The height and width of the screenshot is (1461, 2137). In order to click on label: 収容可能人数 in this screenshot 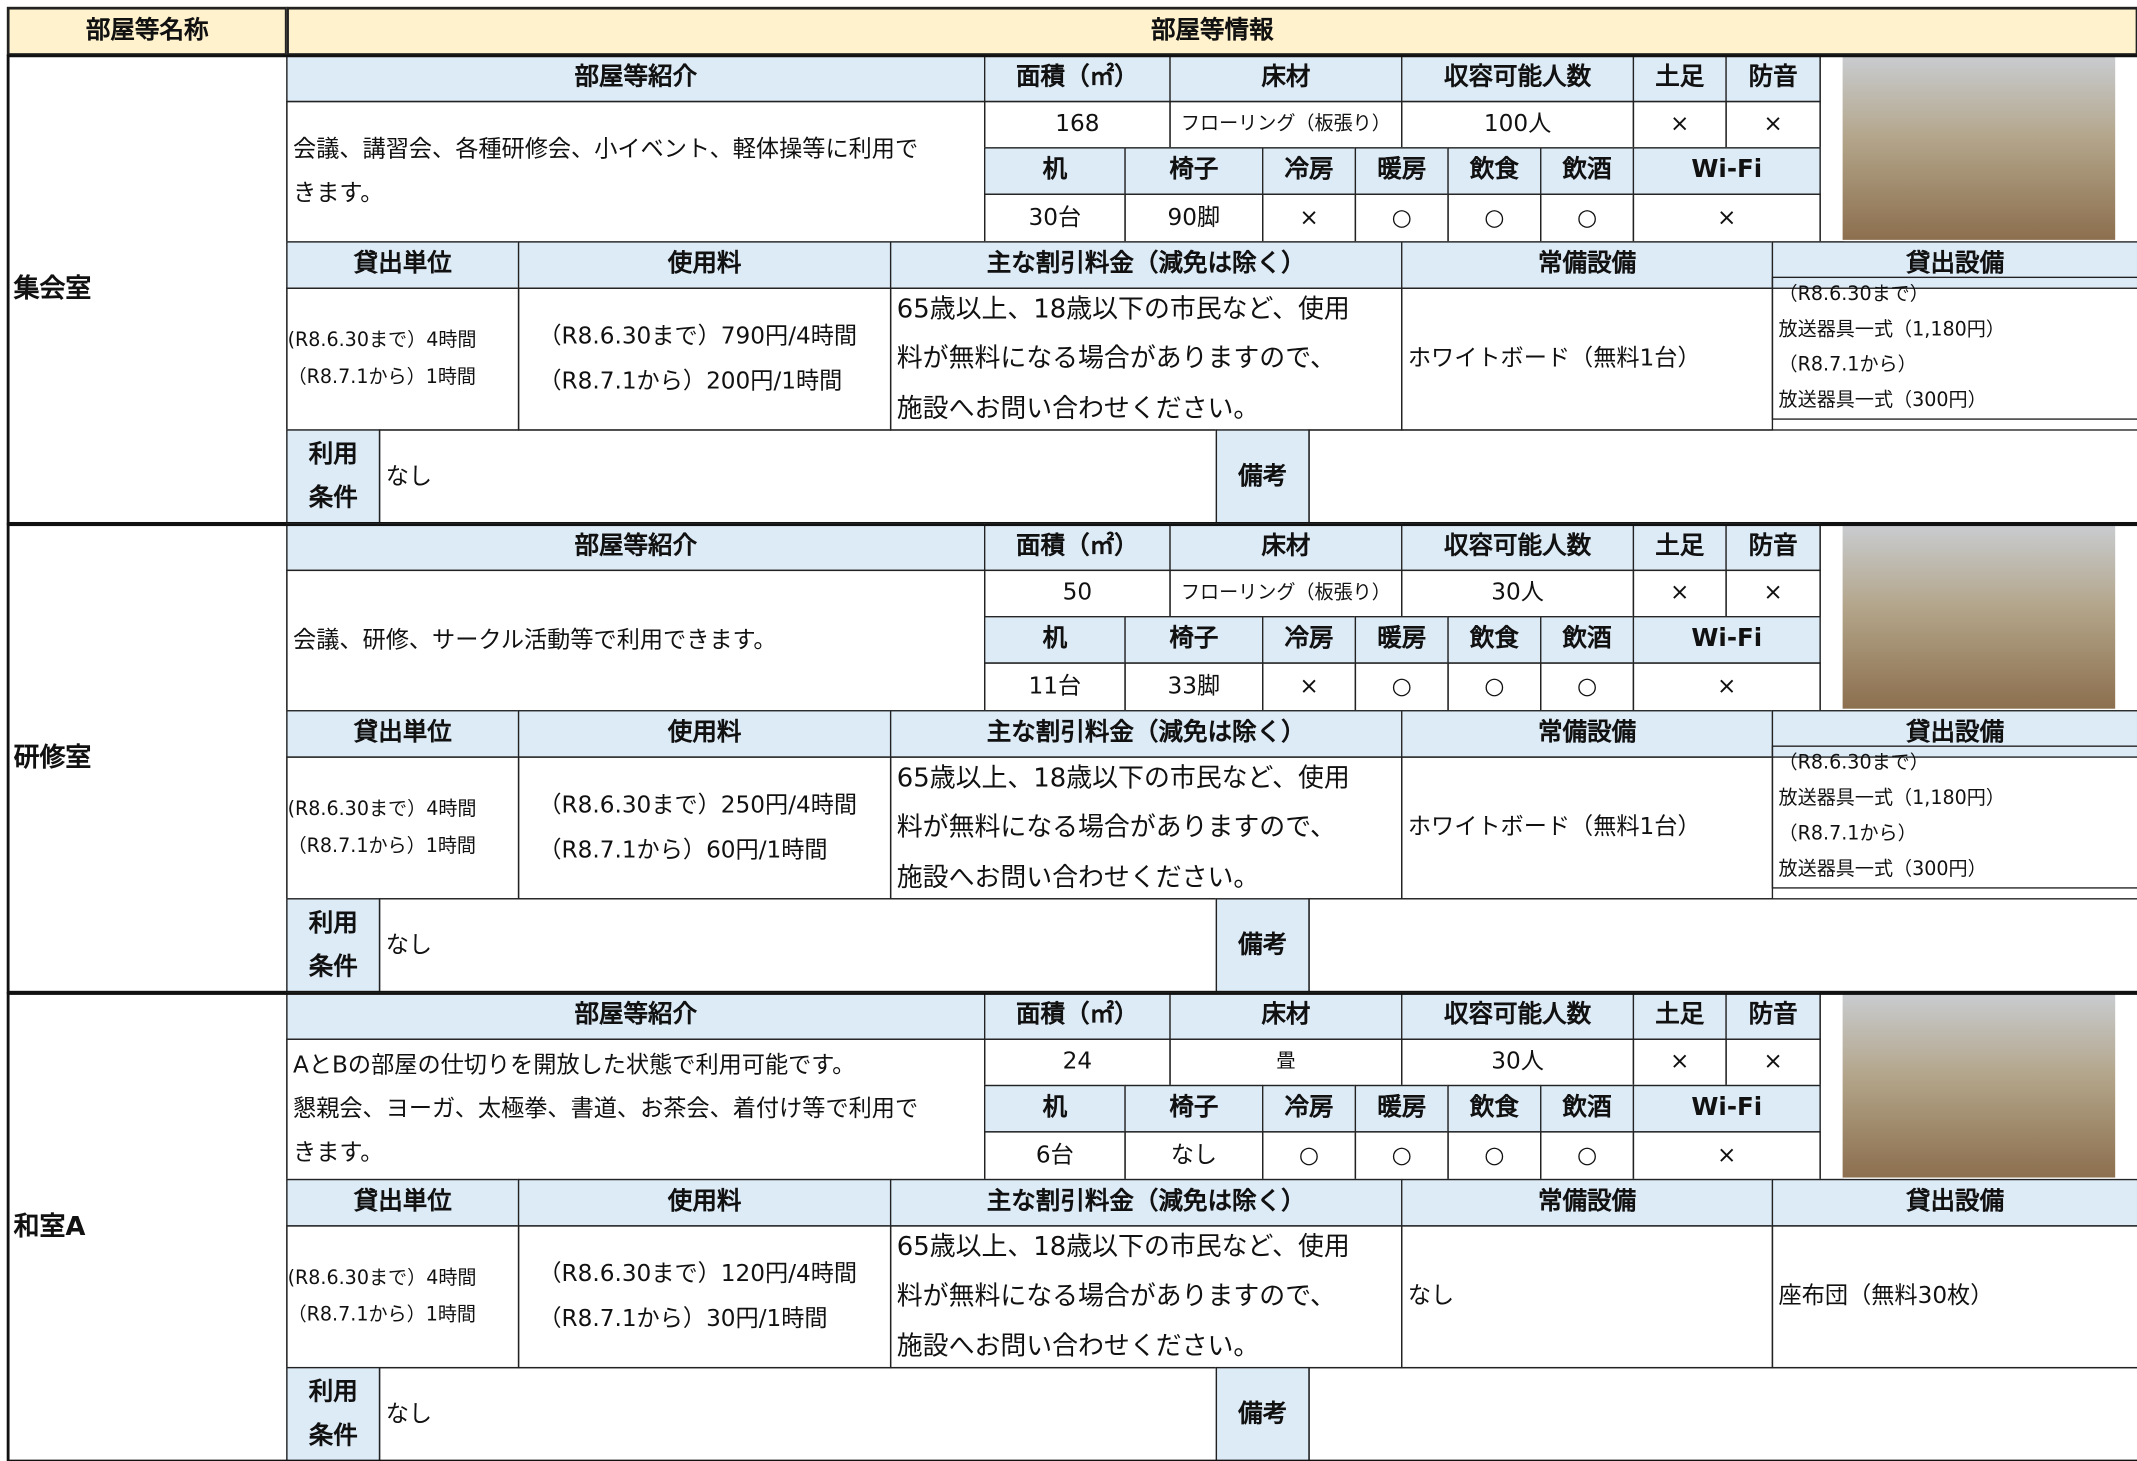, I will do `click(1518, 78)`.